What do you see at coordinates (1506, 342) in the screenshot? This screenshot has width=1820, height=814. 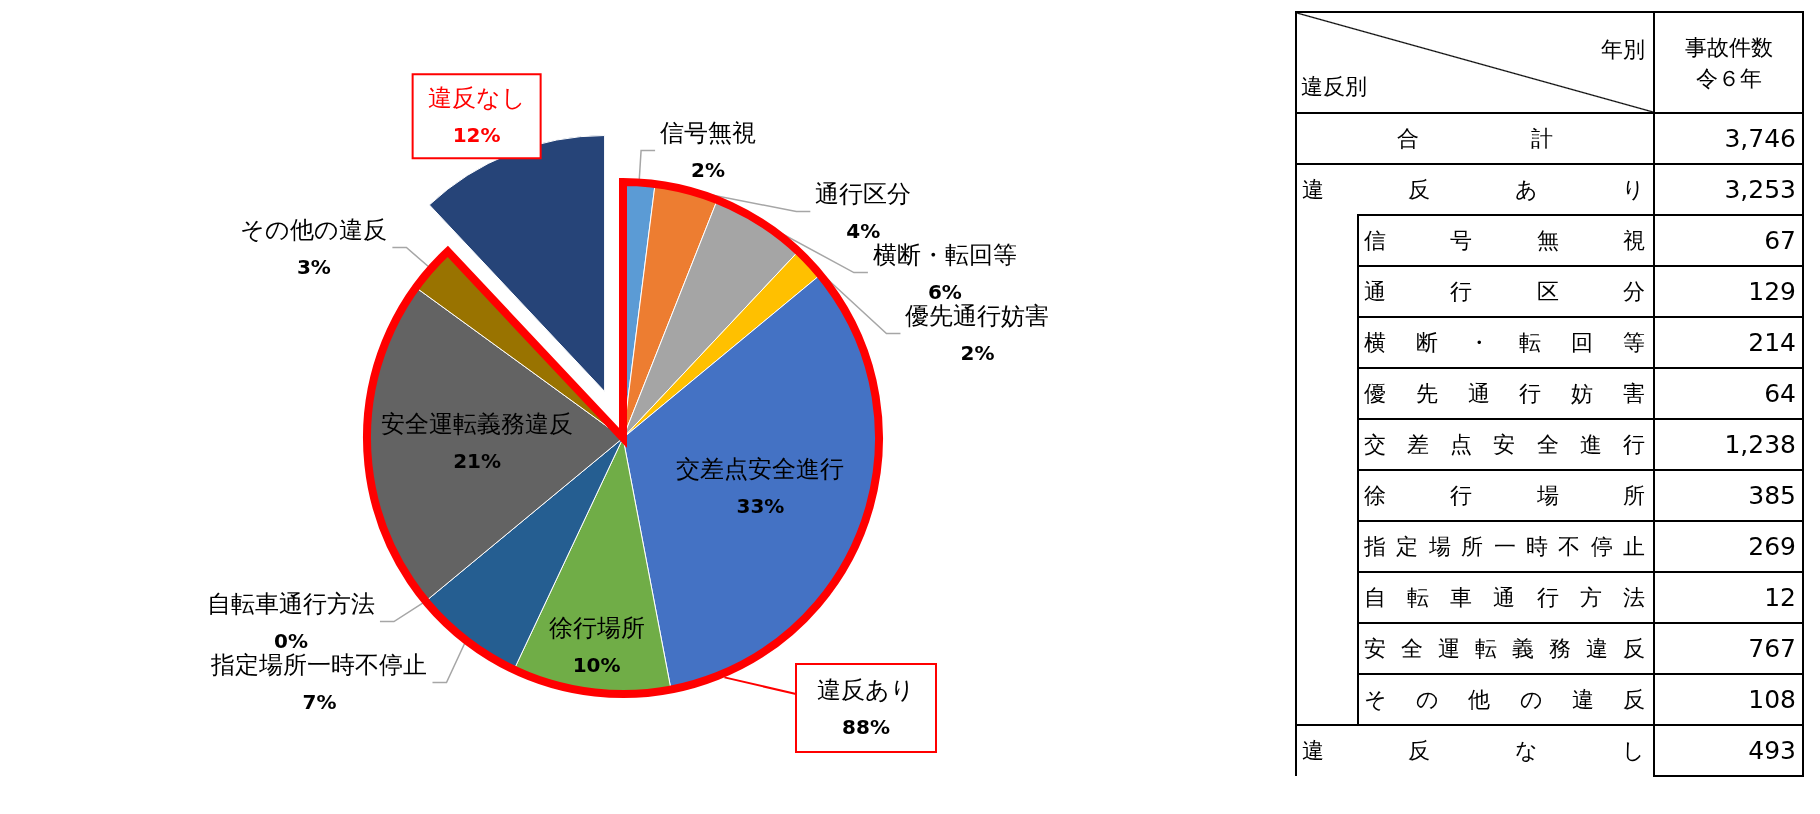 I see `category-label: 横断・転回等` at bounding box center [1506, 342].